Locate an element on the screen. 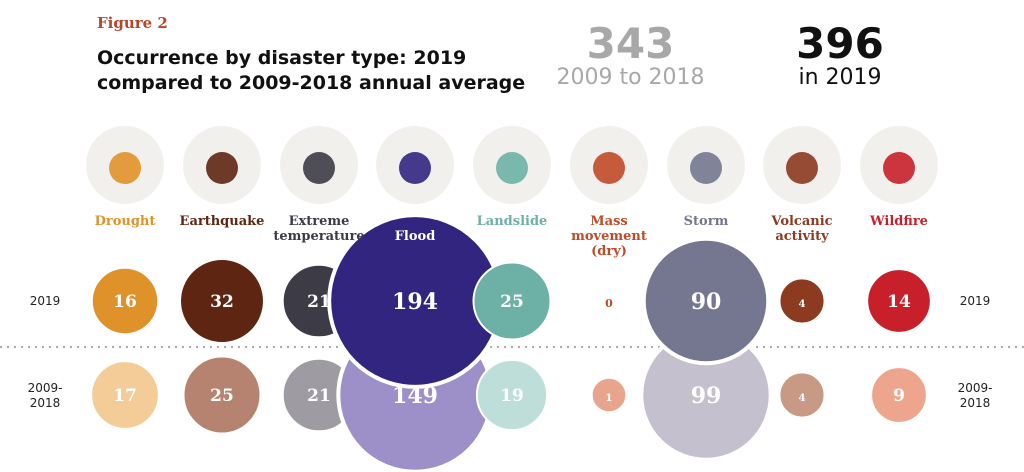 This screenshot has height=472, width=1024. bubble-value: 9 is located at coordinates (899, 396).